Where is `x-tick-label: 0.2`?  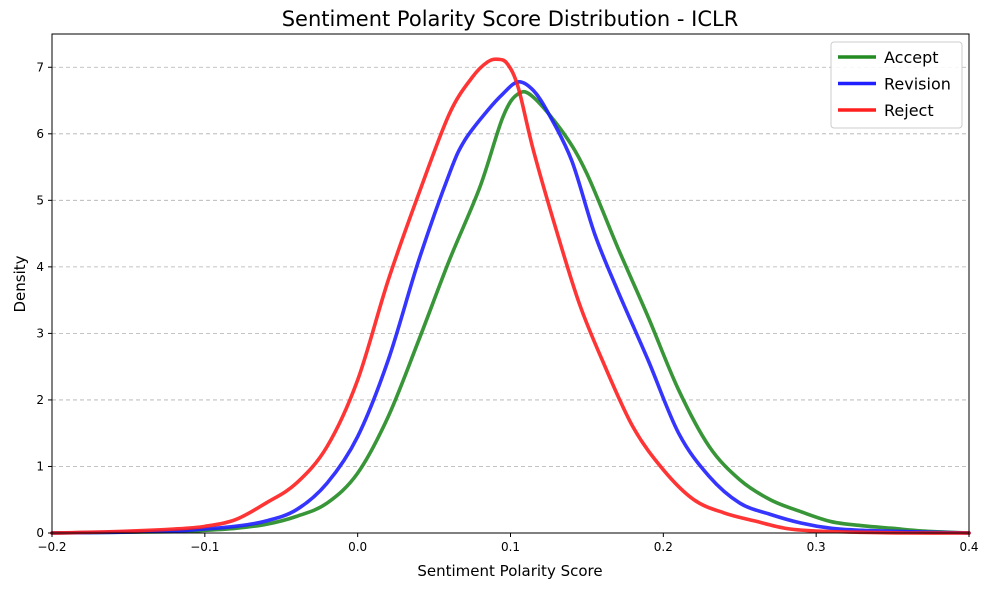 x-tick-label: 0.2 is located at coordinates (663, 547).